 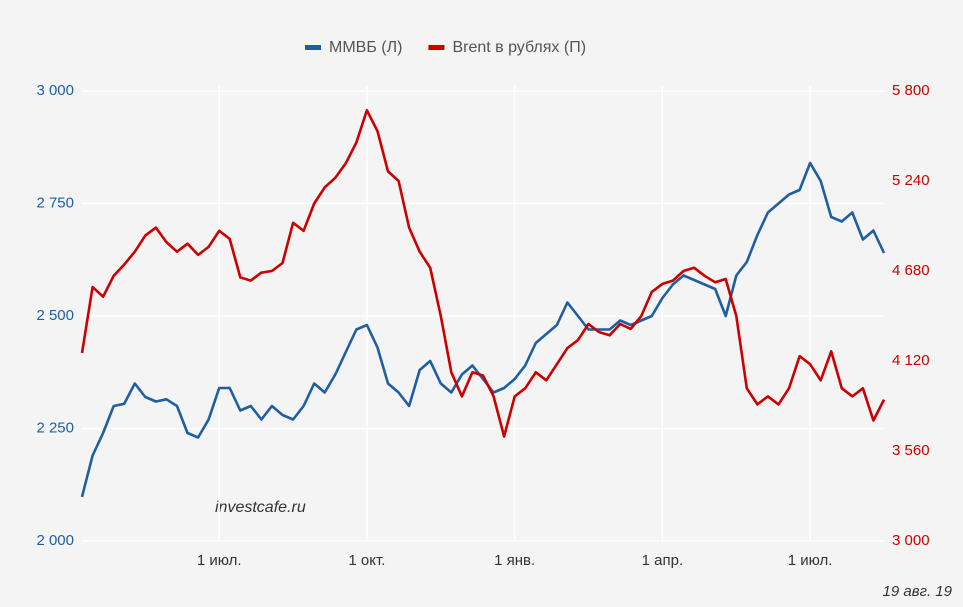 I want to click on y-tick-label: 3 000, so click(x=55, y=90).